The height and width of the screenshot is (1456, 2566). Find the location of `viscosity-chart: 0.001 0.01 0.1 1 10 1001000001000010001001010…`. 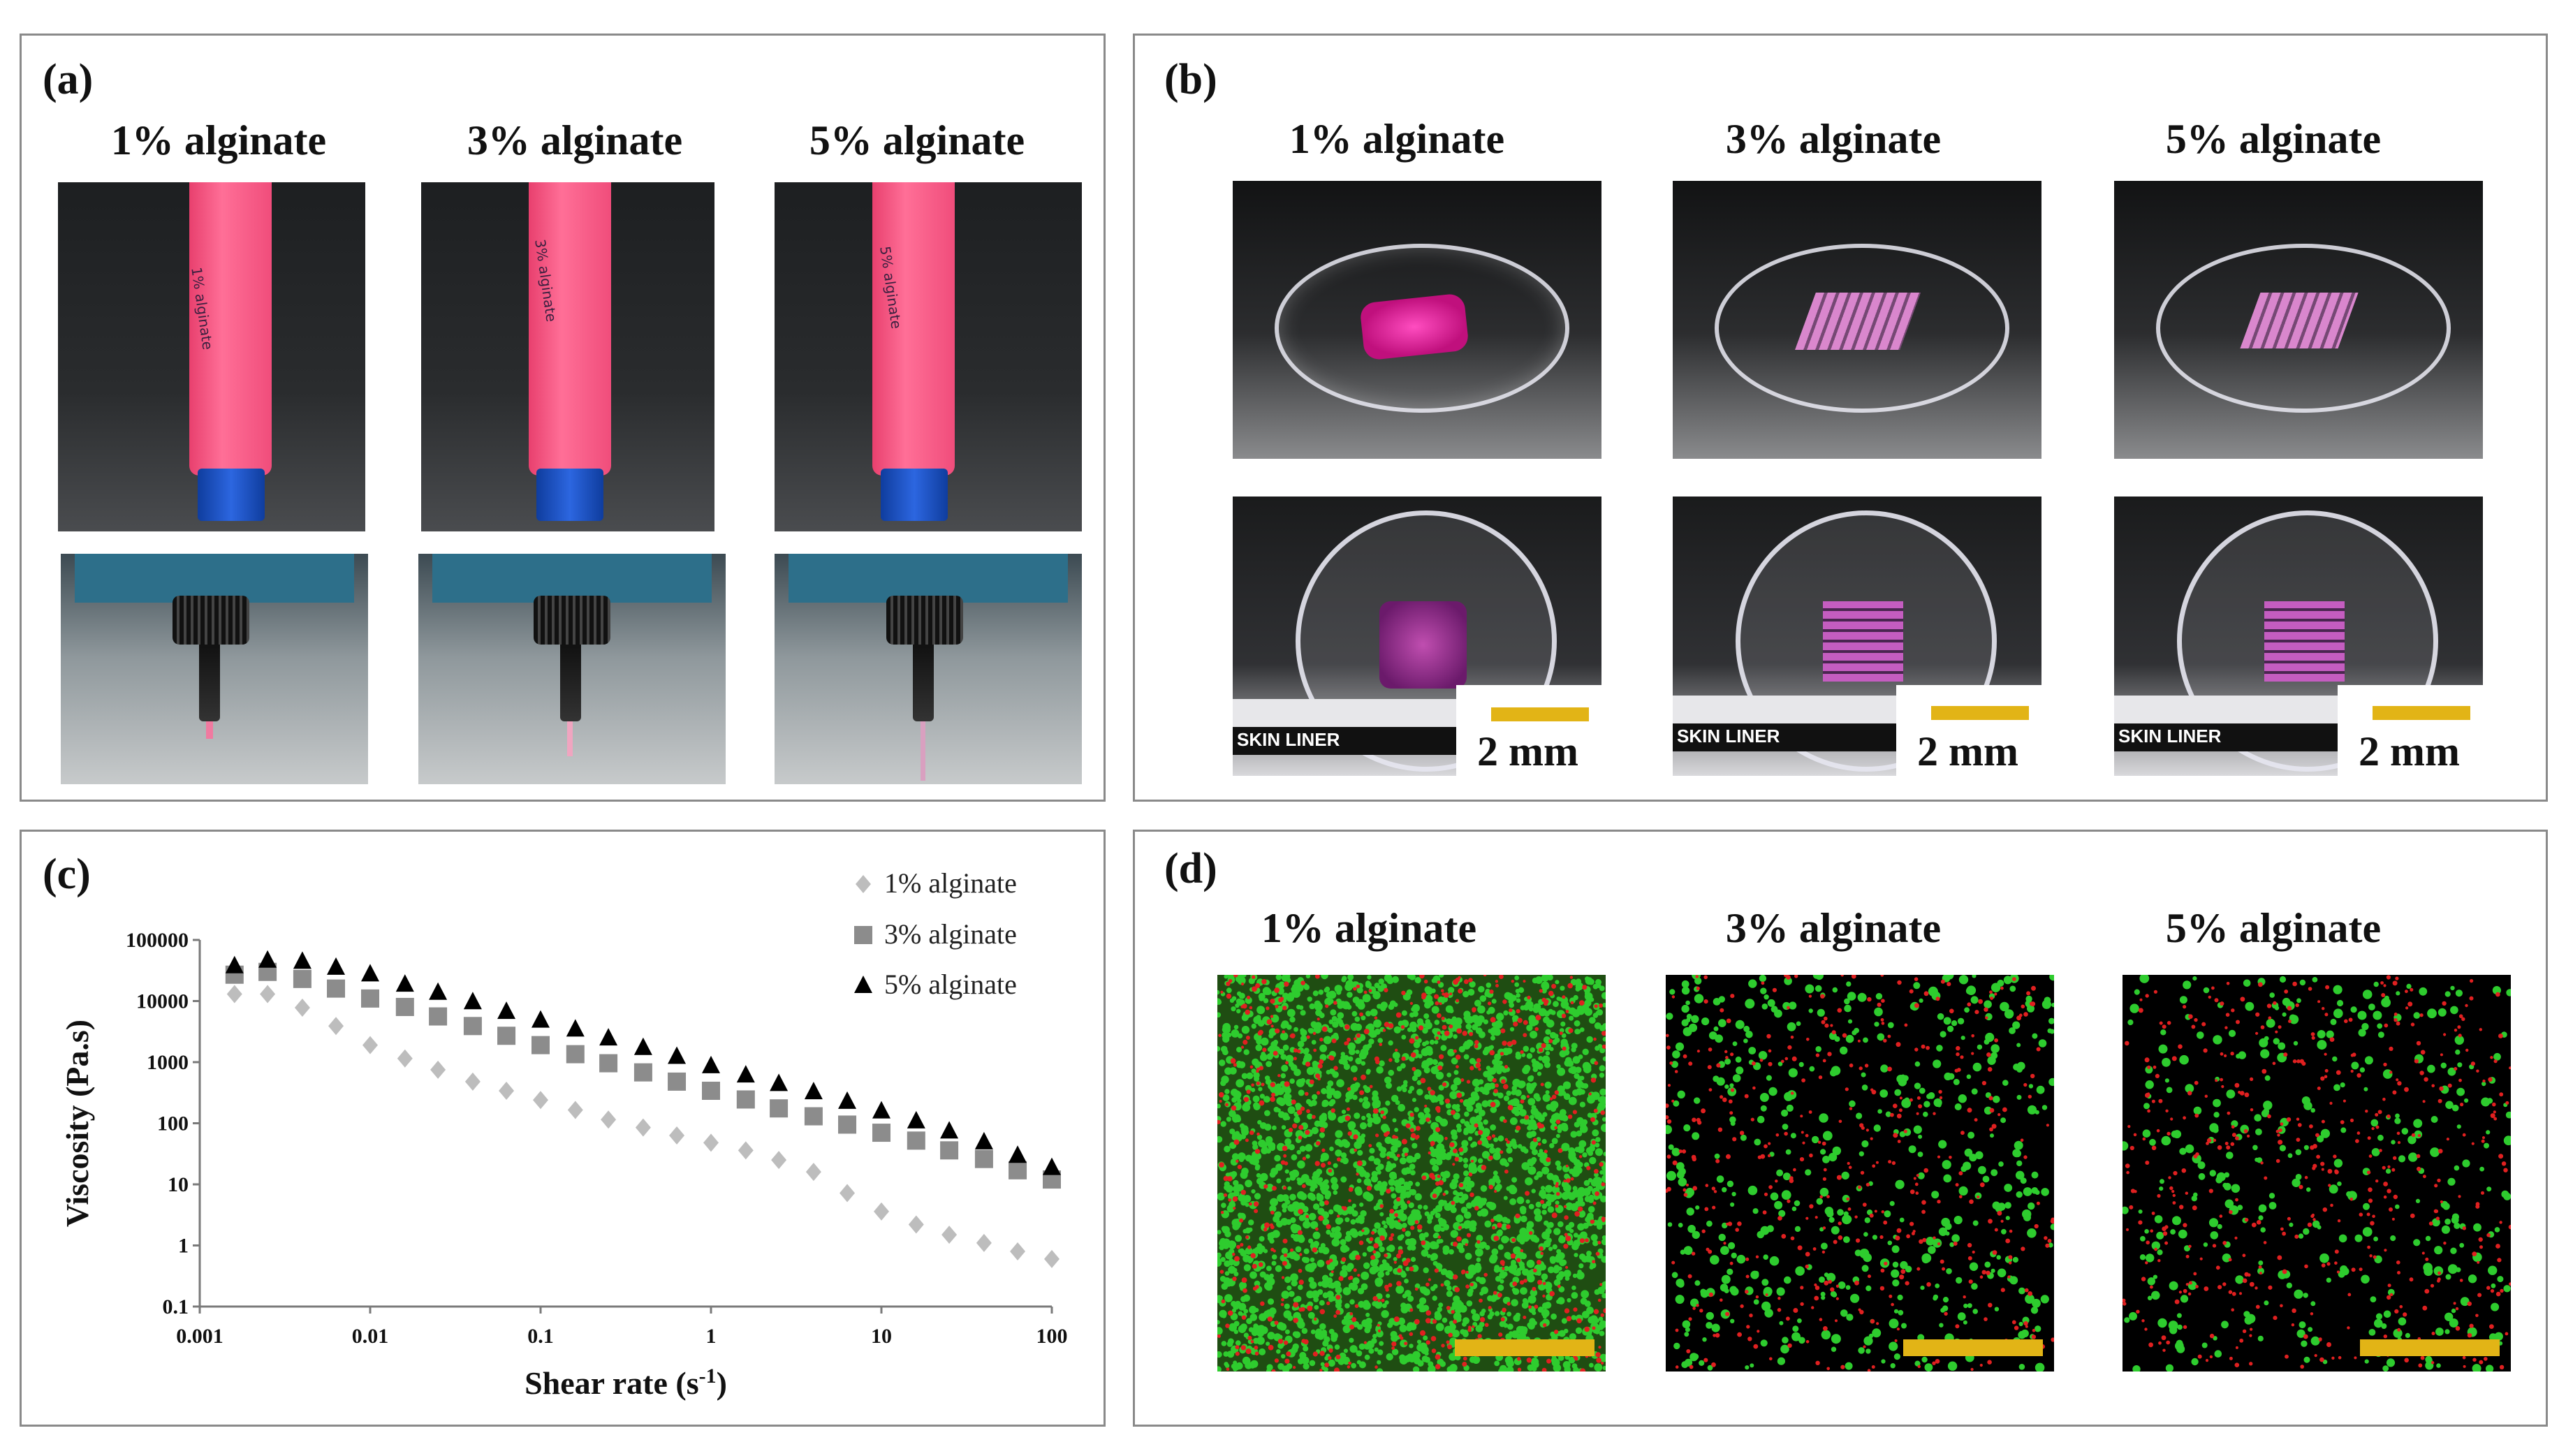

viscosity-chart: 0.001 0.01 0.1 1 10 1001000001000010001001010… is located at coordinates (563, 1134).